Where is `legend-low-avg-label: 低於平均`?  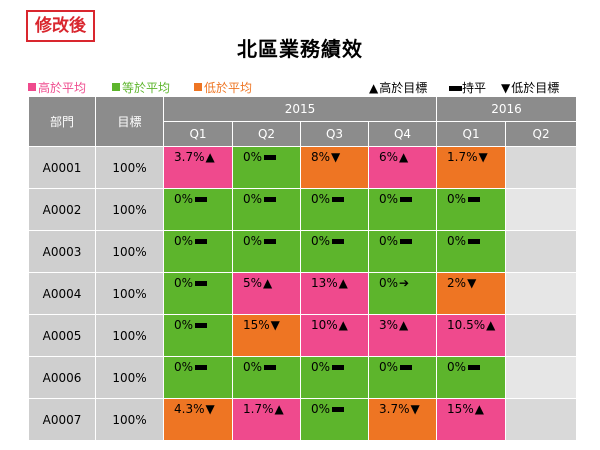
legend-low-avg-label: 低於平均 is located at coordinates (228, 88).